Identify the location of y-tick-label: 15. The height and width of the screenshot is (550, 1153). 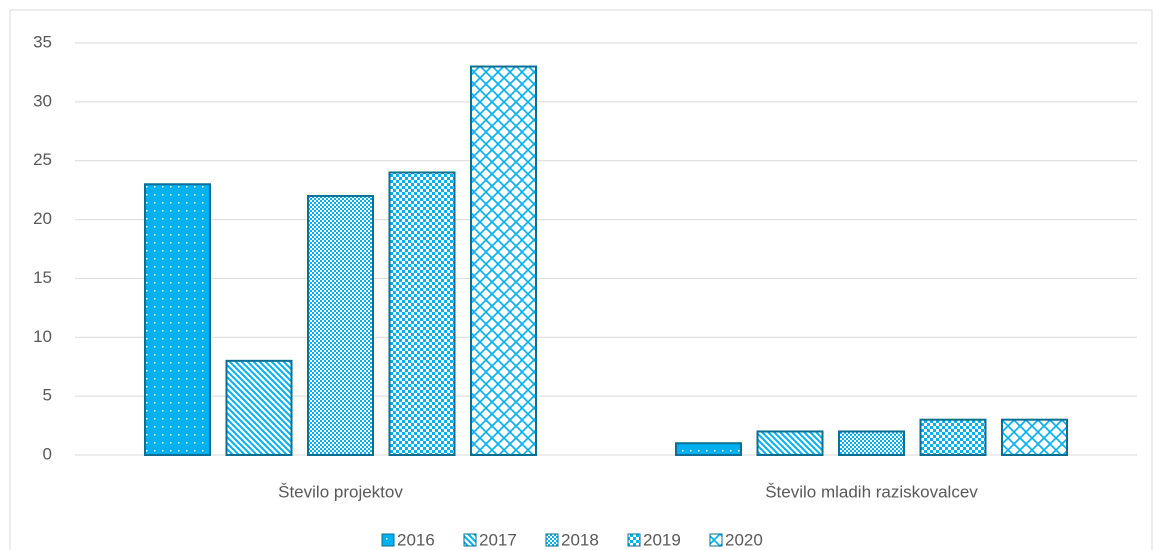
(42, 277).